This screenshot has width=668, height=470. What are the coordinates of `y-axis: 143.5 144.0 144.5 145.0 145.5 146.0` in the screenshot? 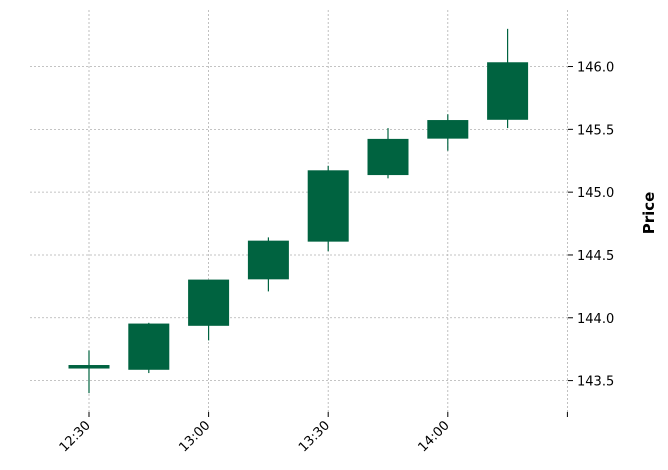 It's located at (591, 225).